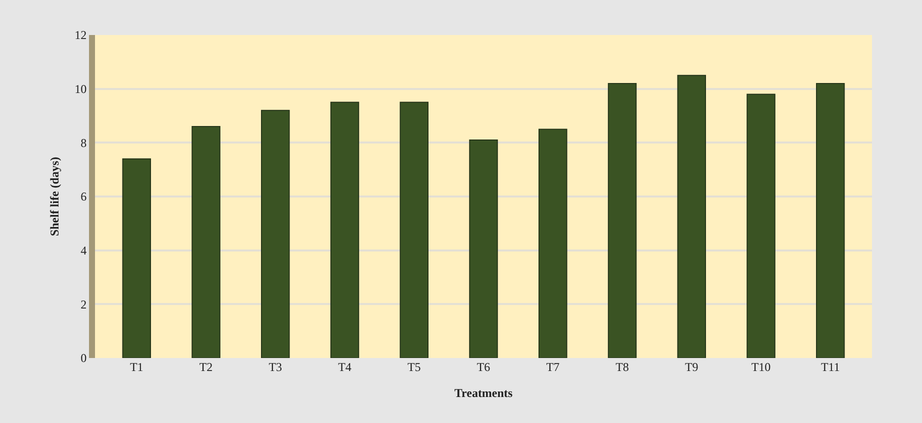 This screenshot has width=922, height=423. What do you see at coordinates (83, 197) in the screenshot?
I see `y-tick-label: 6` at bounding box center [83, 197].